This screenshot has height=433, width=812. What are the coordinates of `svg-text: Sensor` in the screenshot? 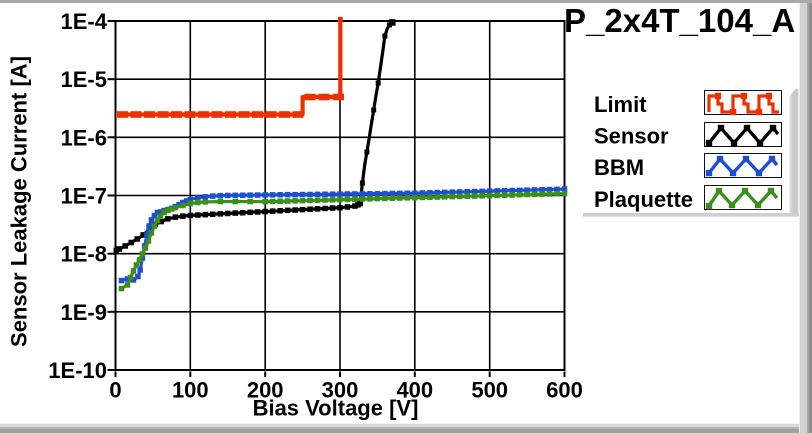 It's located at (631, 136).